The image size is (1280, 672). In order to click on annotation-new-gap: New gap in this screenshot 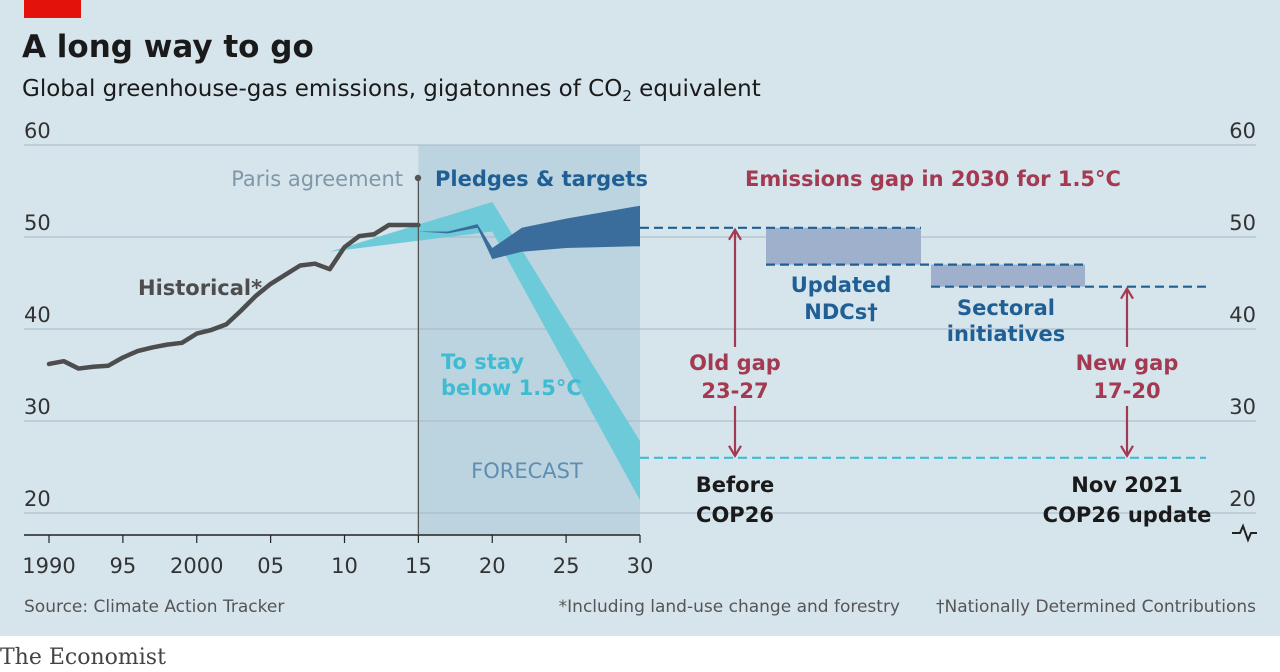, I will do `click(1127, 363)`.